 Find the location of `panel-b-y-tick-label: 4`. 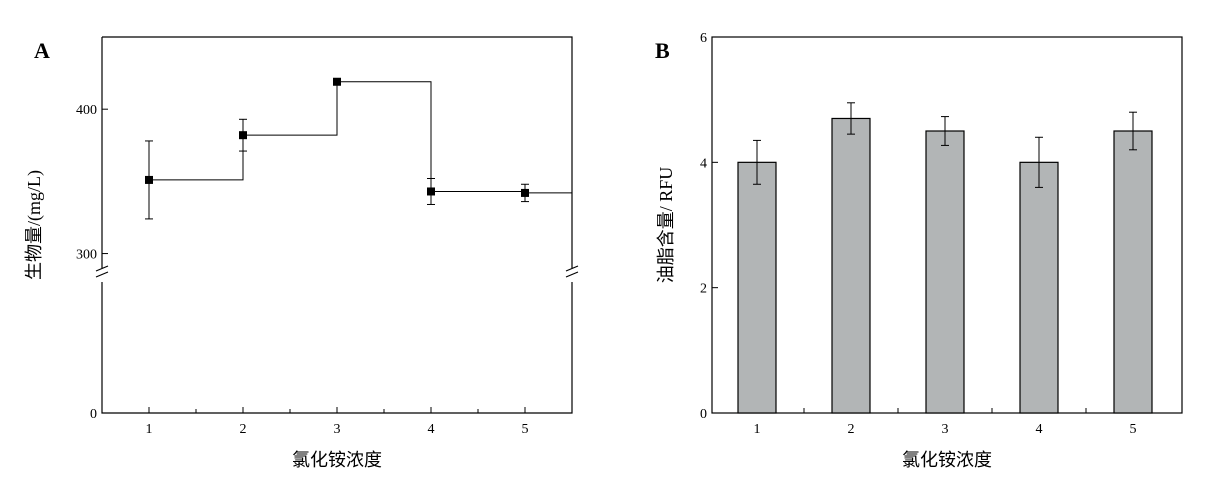

panel-b-y-tick-label: 4 is located at coordinates (703, 163).